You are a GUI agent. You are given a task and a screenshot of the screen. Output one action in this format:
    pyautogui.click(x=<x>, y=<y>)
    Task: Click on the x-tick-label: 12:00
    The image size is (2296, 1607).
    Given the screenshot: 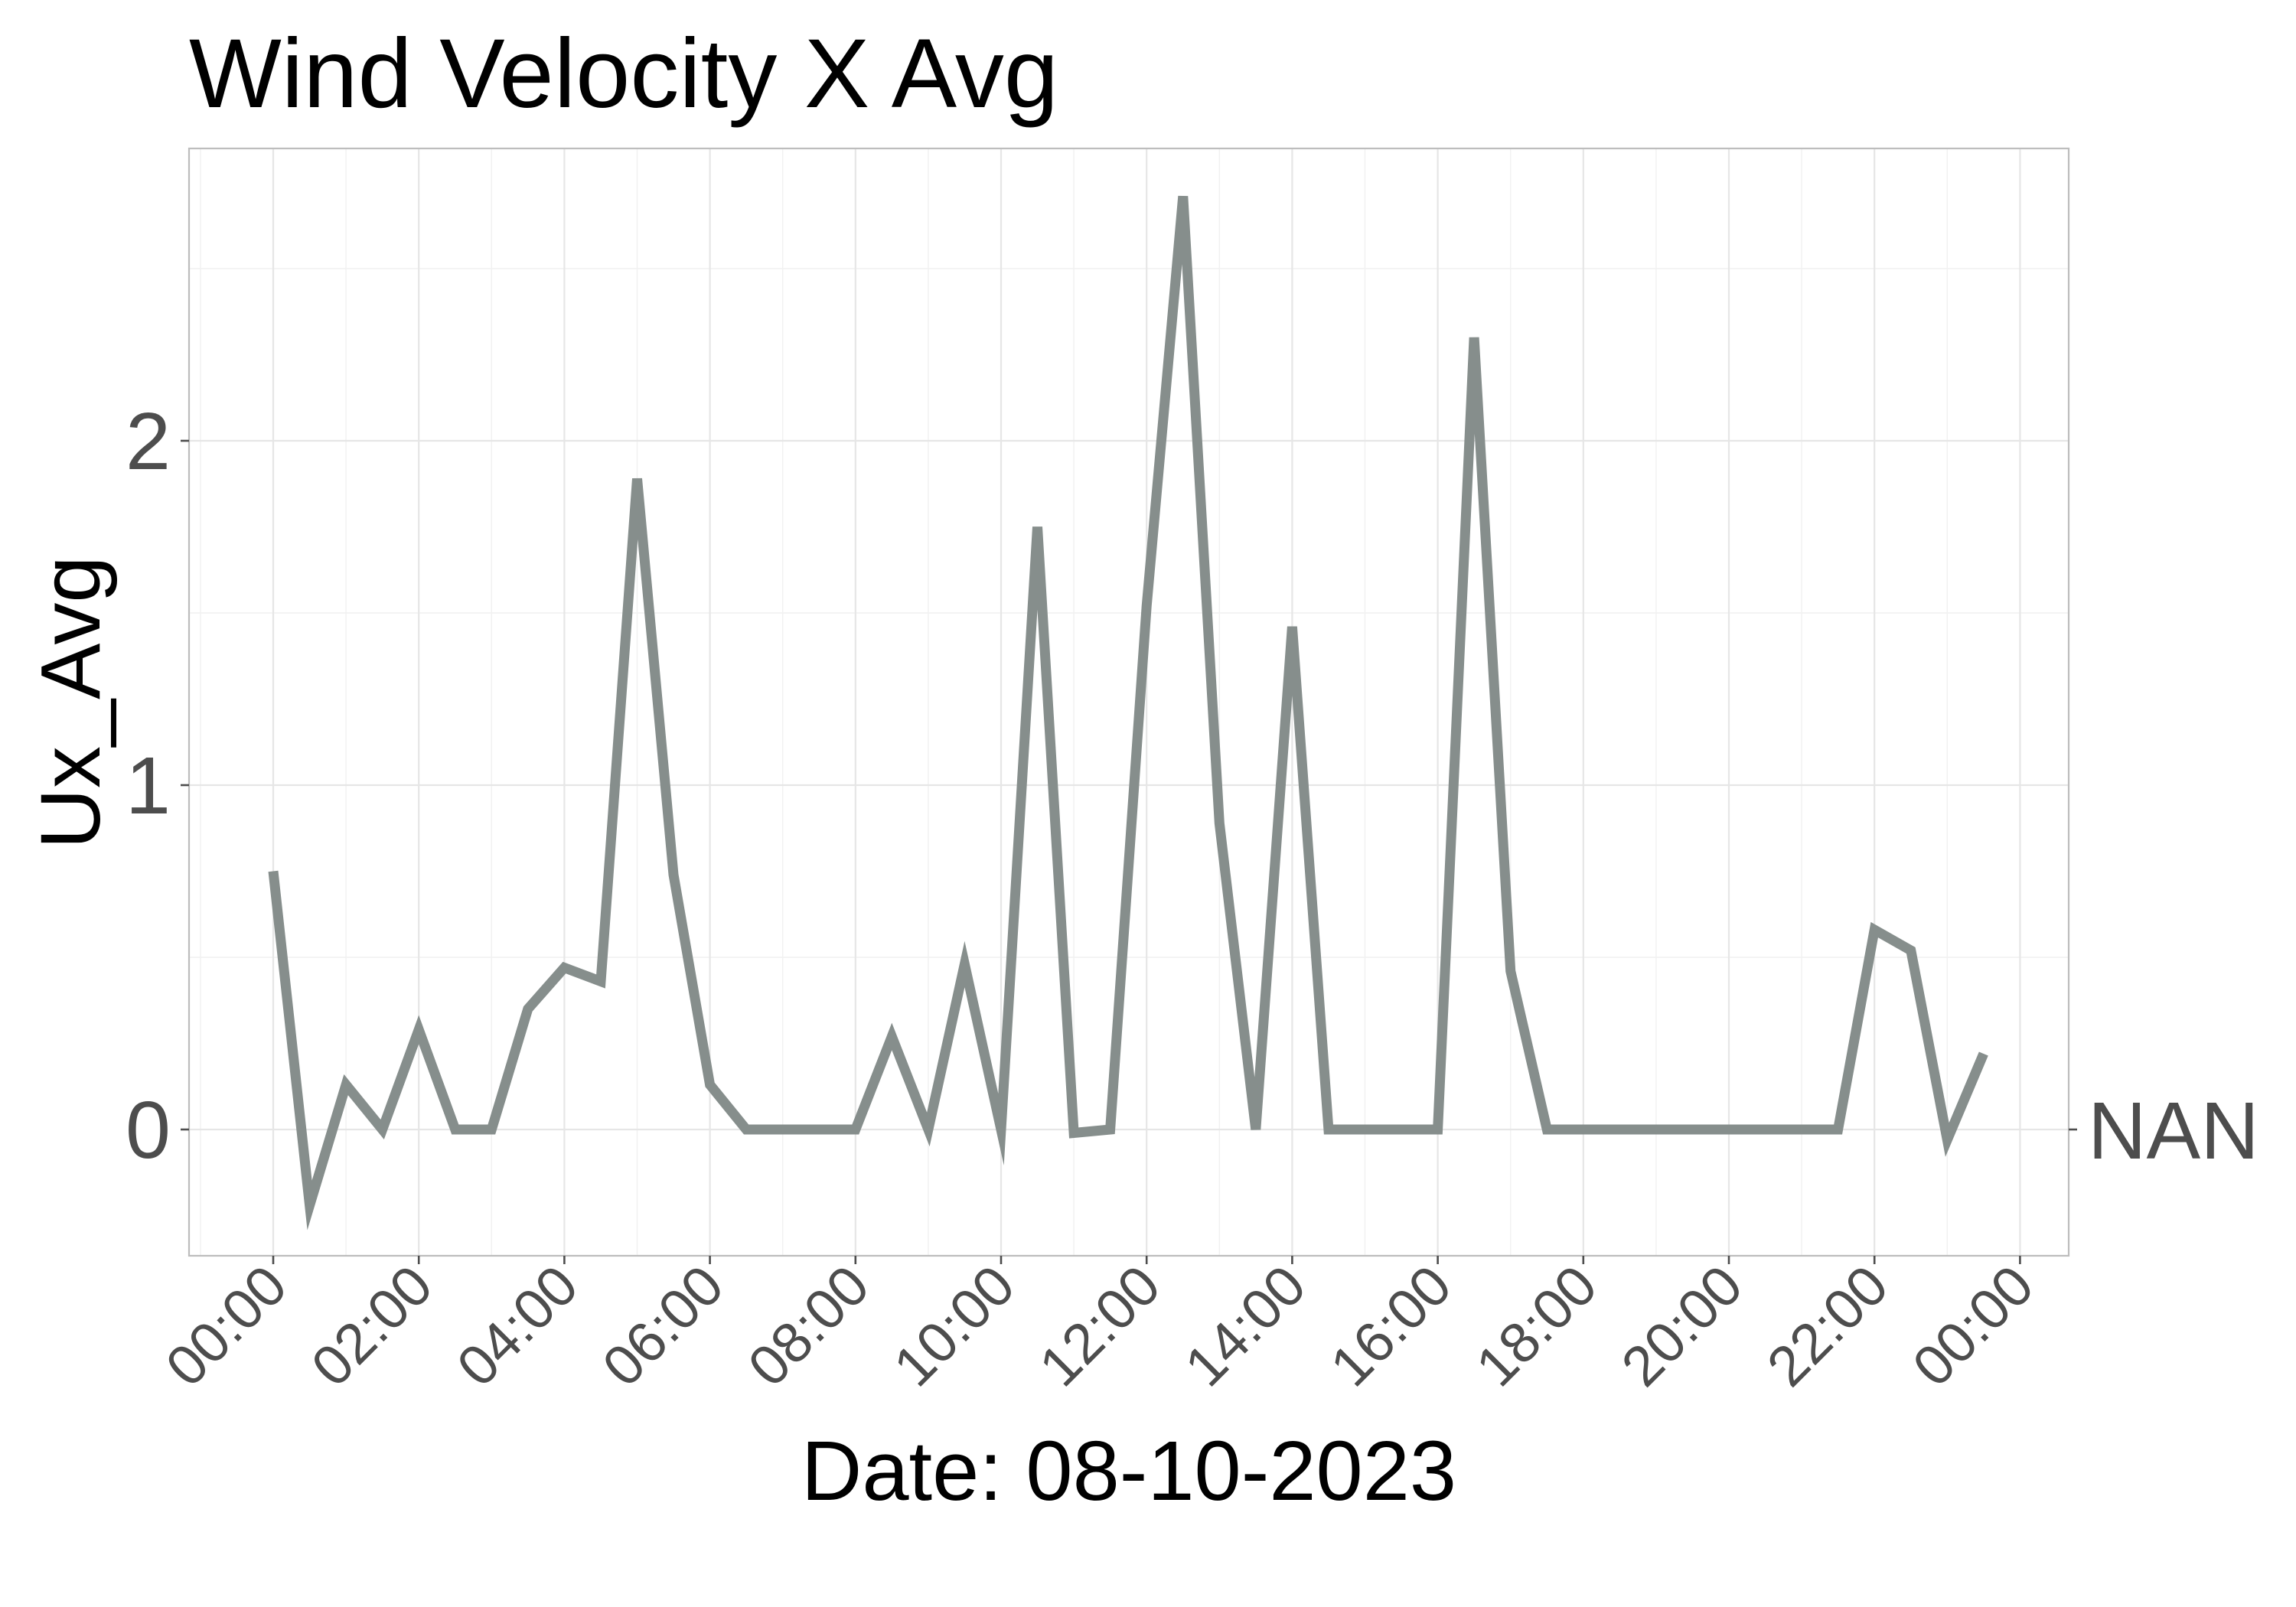 What is the action you would take?
    pyautogui.click(x=1099, y=1326)
    